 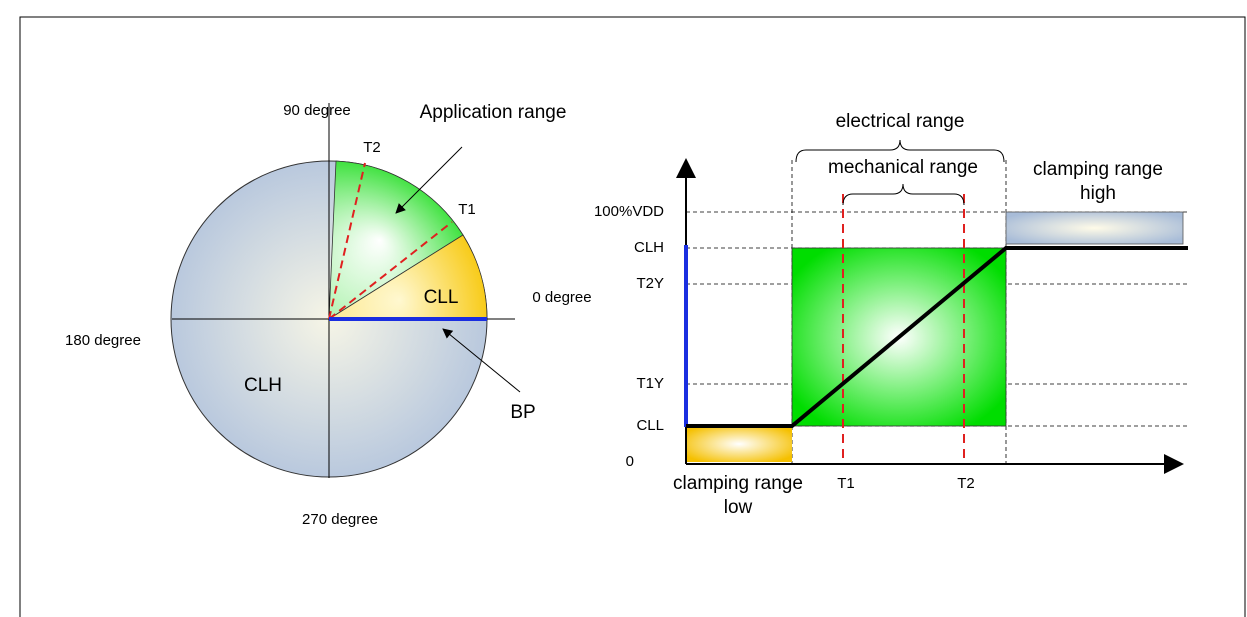 I want to click on transfer-curve, so click(x=937, y=337).